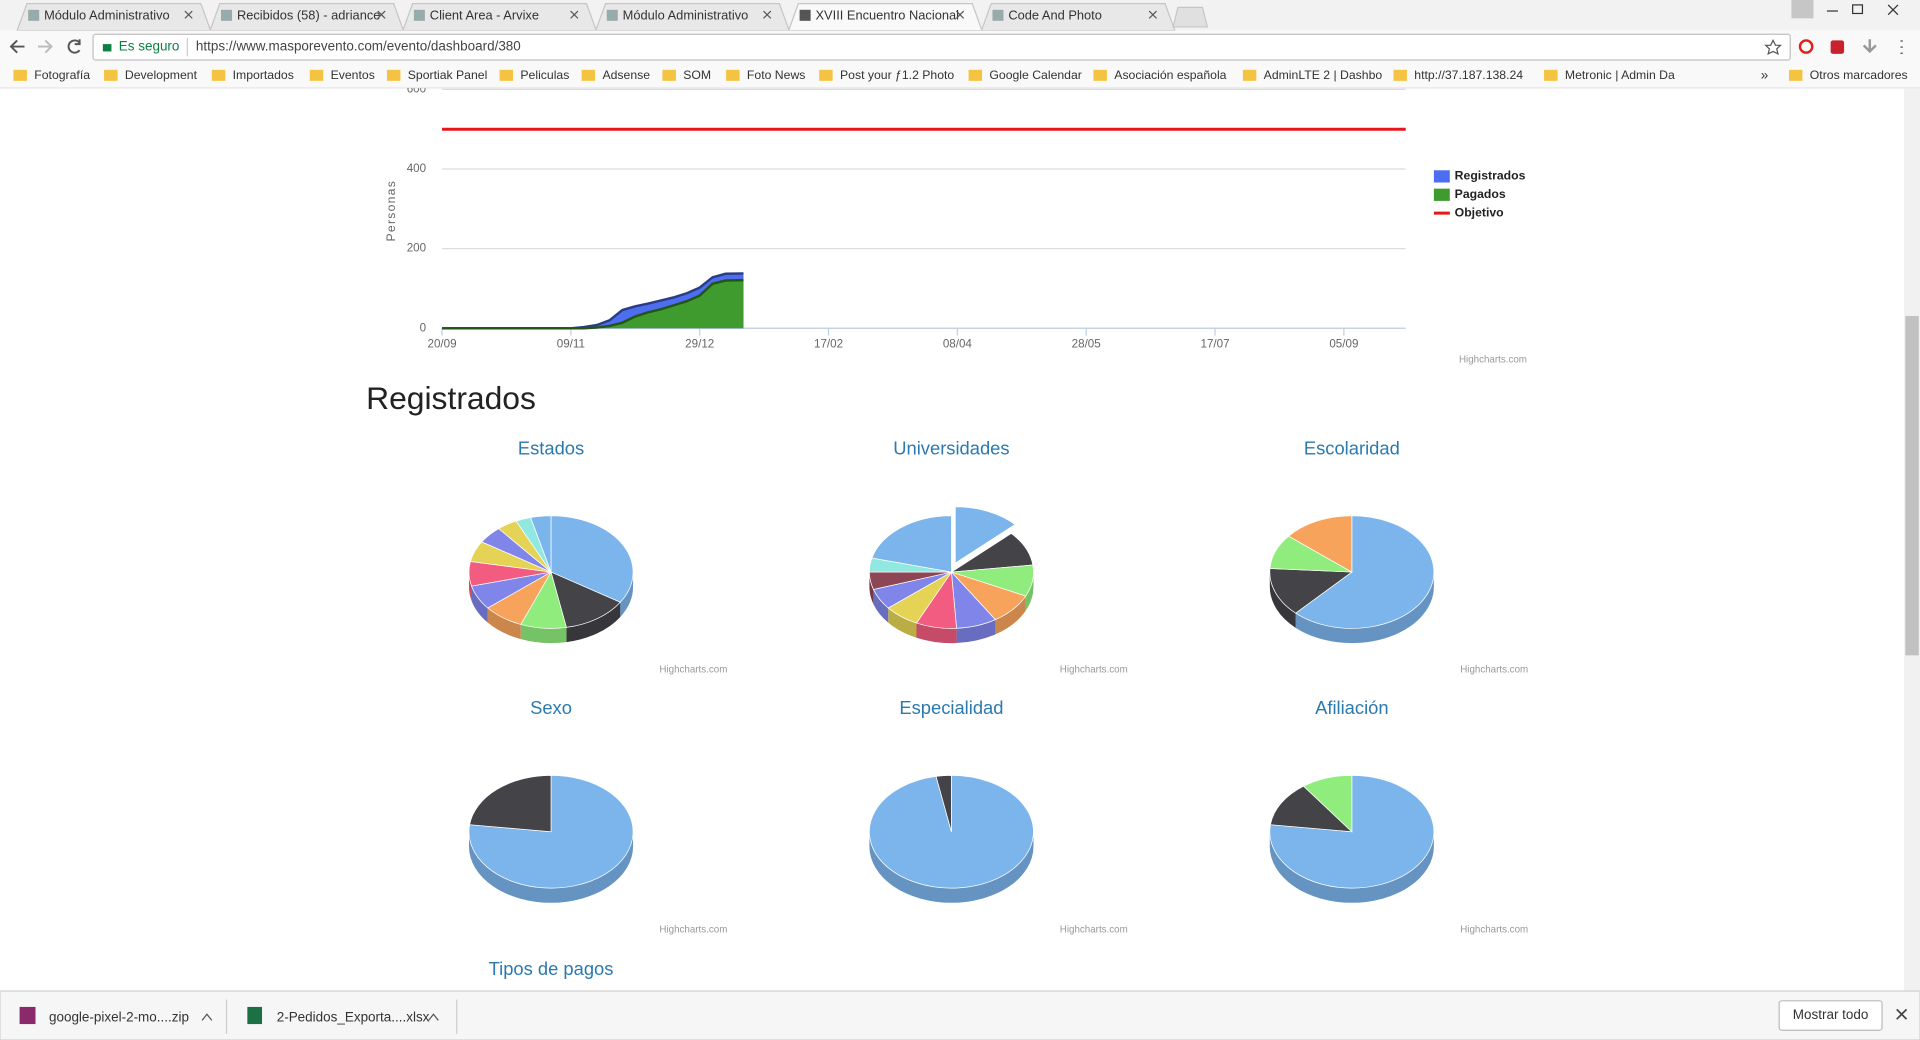 This screenshot has width=1920, height=1040. Describe the element at coordinates (1859, 75) in the screenshot. I see `other-bookmarks: Otros marcadores` at that location.